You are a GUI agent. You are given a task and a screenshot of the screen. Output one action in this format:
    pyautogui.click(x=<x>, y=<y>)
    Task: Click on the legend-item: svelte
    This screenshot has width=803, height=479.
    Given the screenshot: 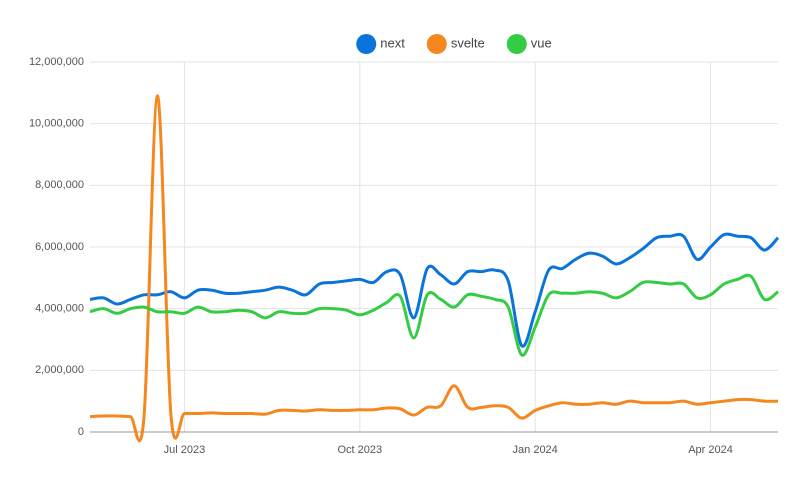 What is the action you would take?
    pyautogui.click(x=455, y=44)
    